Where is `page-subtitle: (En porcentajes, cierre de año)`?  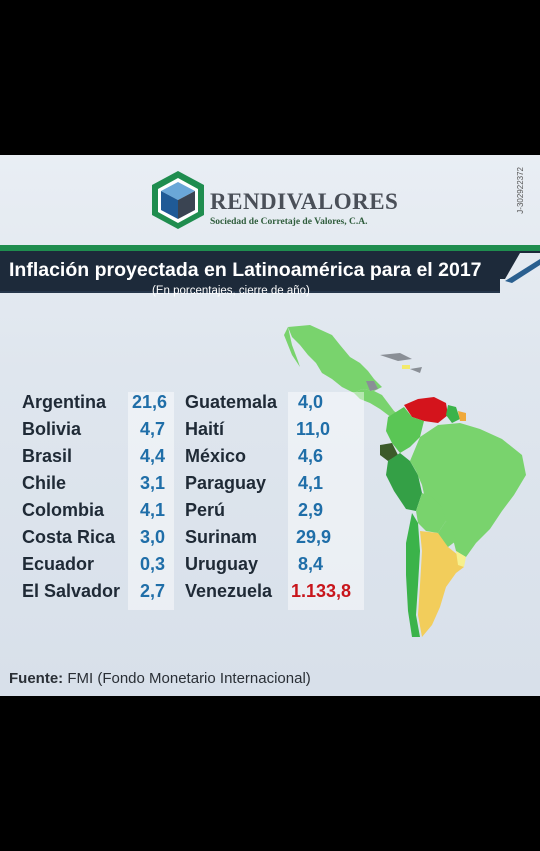
page-subtitle: (En porcentajes, cierre de año) is located at coordinates (231, 291).